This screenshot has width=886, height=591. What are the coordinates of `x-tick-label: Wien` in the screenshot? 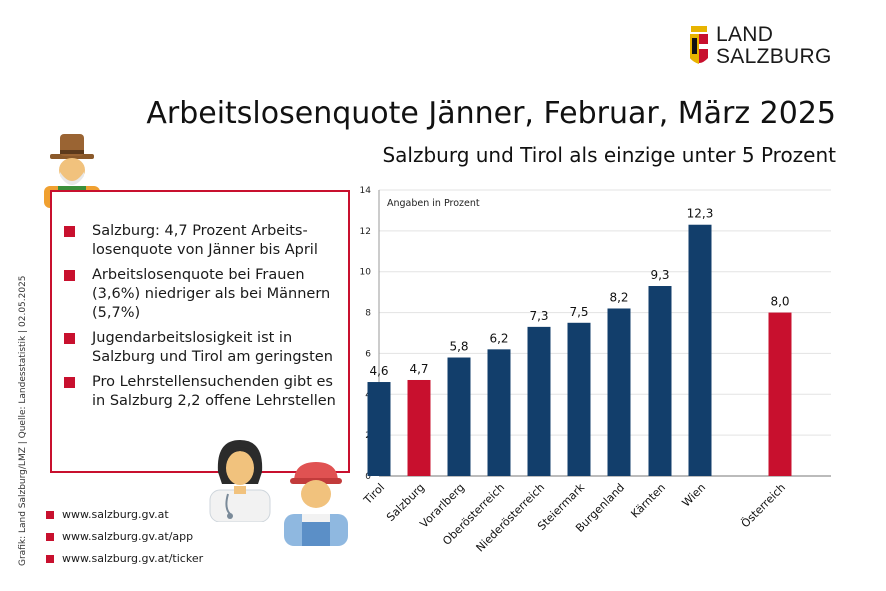 It's located at (694, 495).